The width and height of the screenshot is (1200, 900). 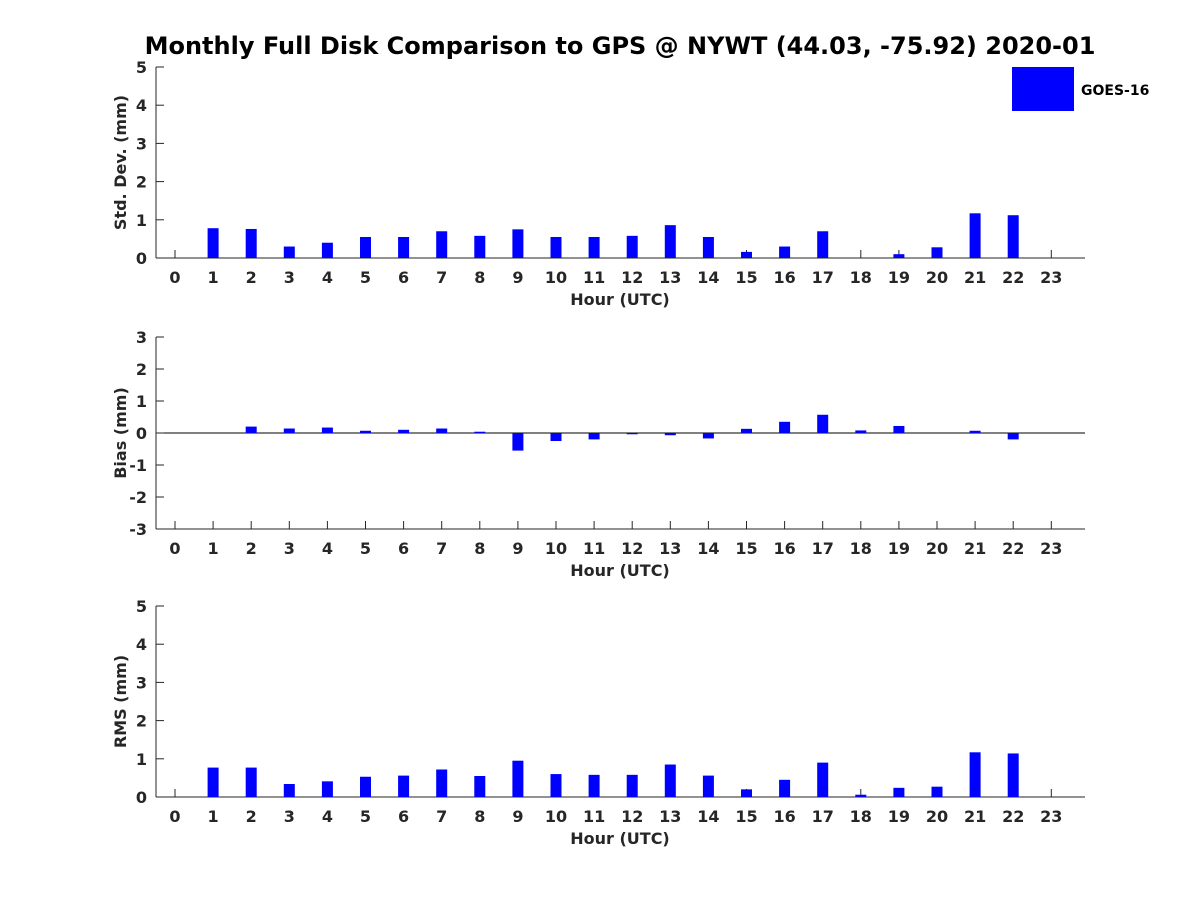 What do you see at coordinates (861, 548) in the screenshot?
I see `bias-xtick-label: 18` at bounding box center [861, 548].